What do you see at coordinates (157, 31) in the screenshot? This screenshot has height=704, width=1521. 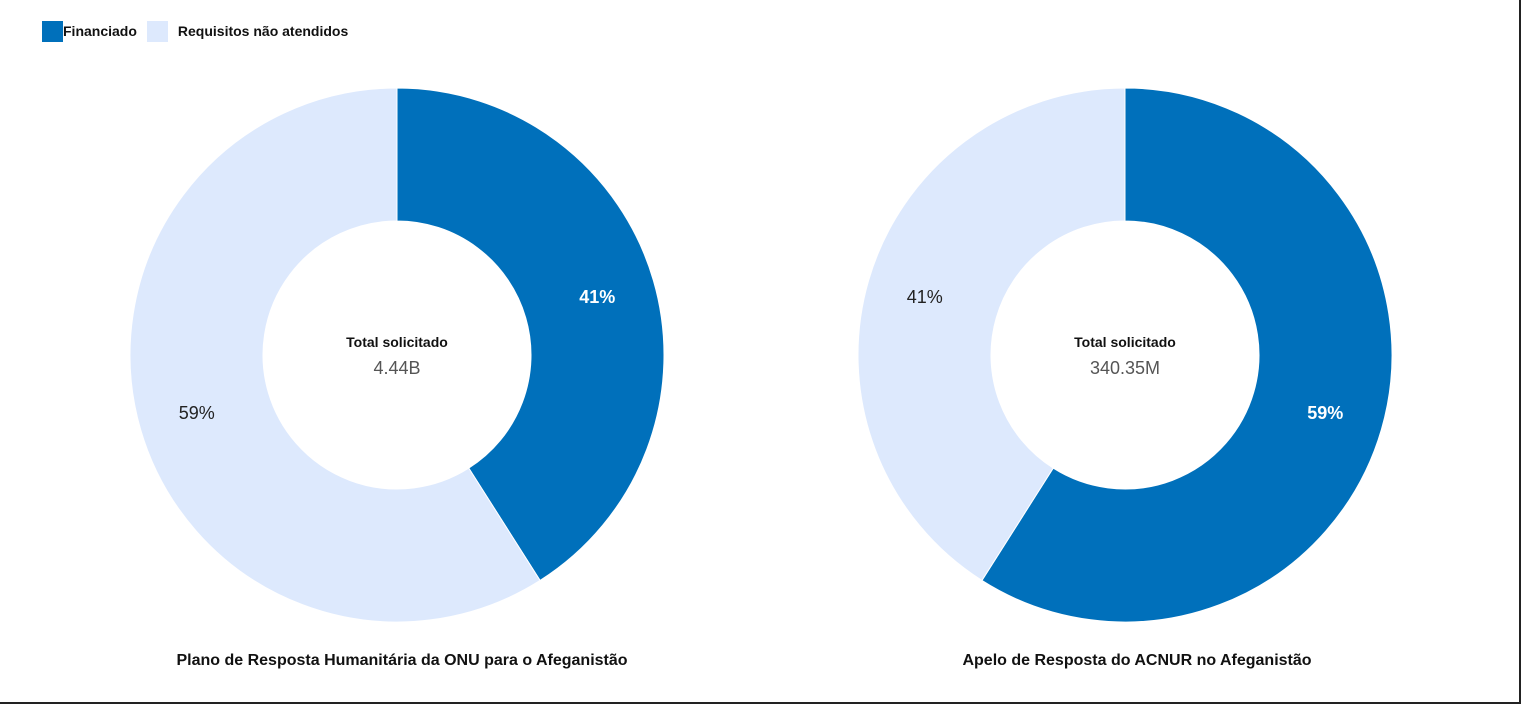 I see `legend-swatch-requisitos` at bounding box center [157, 31].